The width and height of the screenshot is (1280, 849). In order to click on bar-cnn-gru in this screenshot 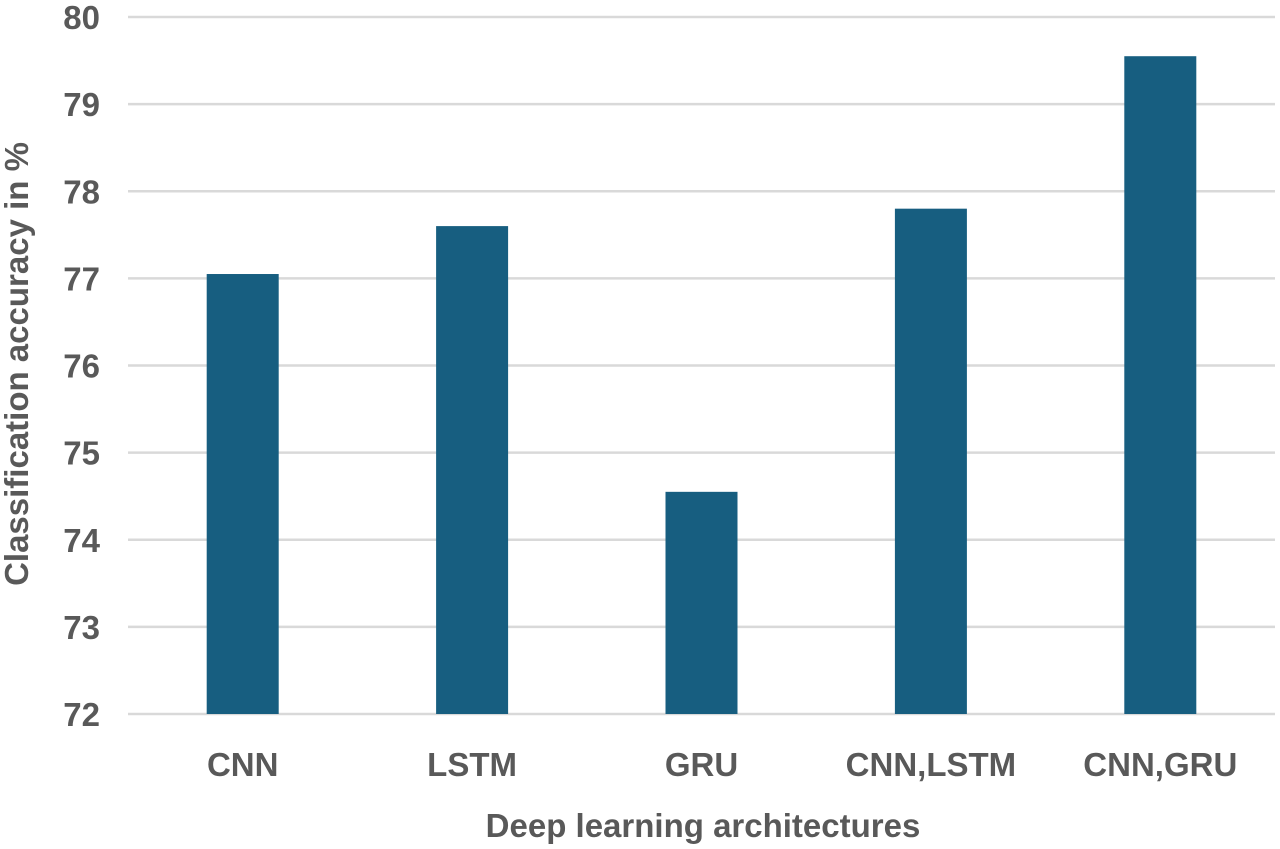, I will do `click(1160, 385)`.